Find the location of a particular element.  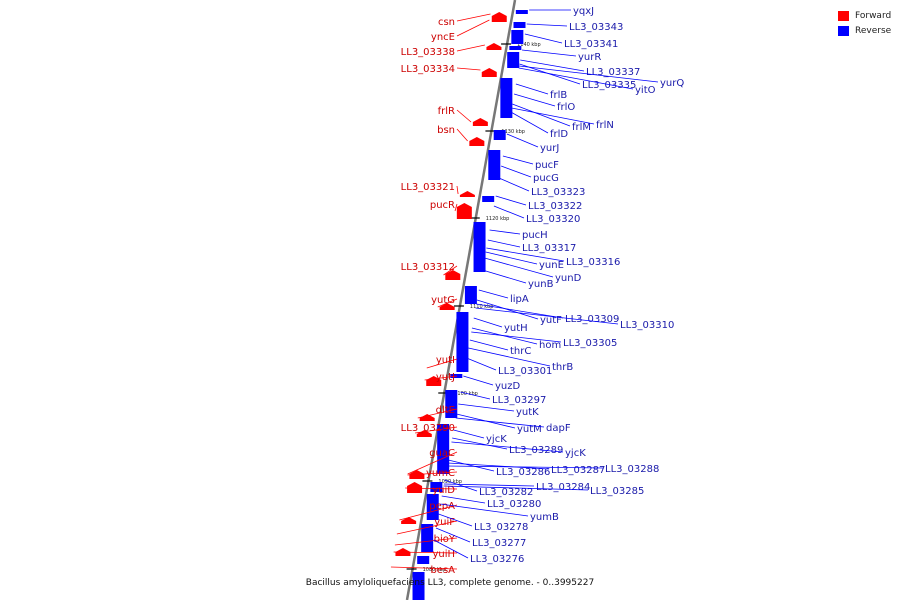

legend-item-reverse: Reverse is located at coordinates (864, 30).